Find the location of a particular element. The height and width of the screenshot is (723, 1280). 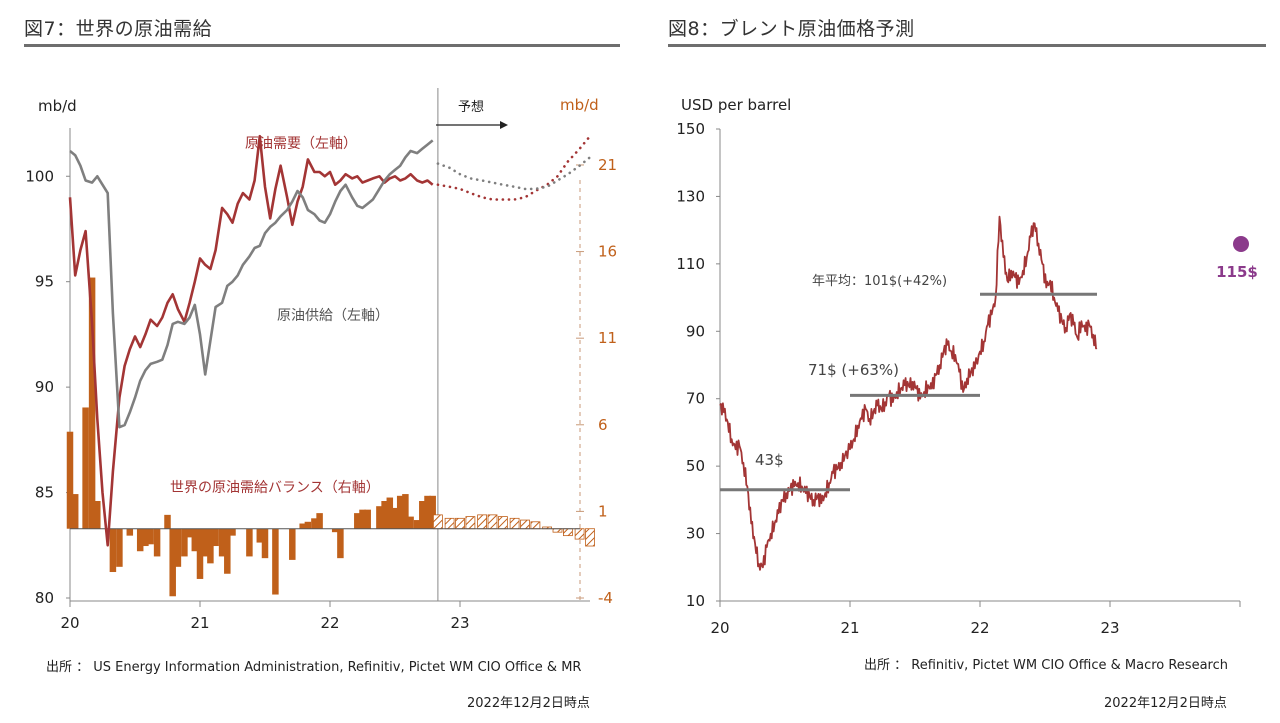

right-y-tick-label: 6 is located at coordinates (603, 425).